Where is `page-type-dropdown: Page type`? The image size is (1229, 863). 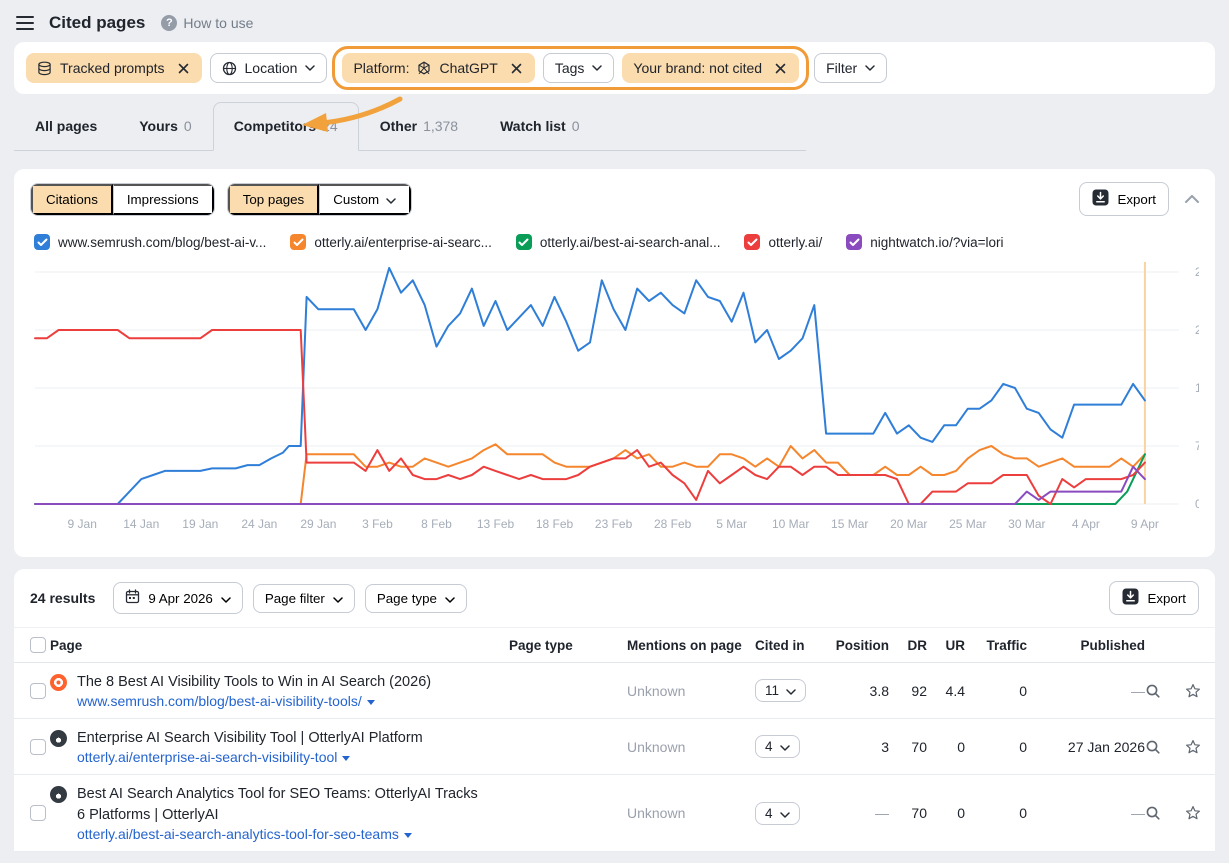 page-type-dropdown: Page type is located at coordinates (415, 598).